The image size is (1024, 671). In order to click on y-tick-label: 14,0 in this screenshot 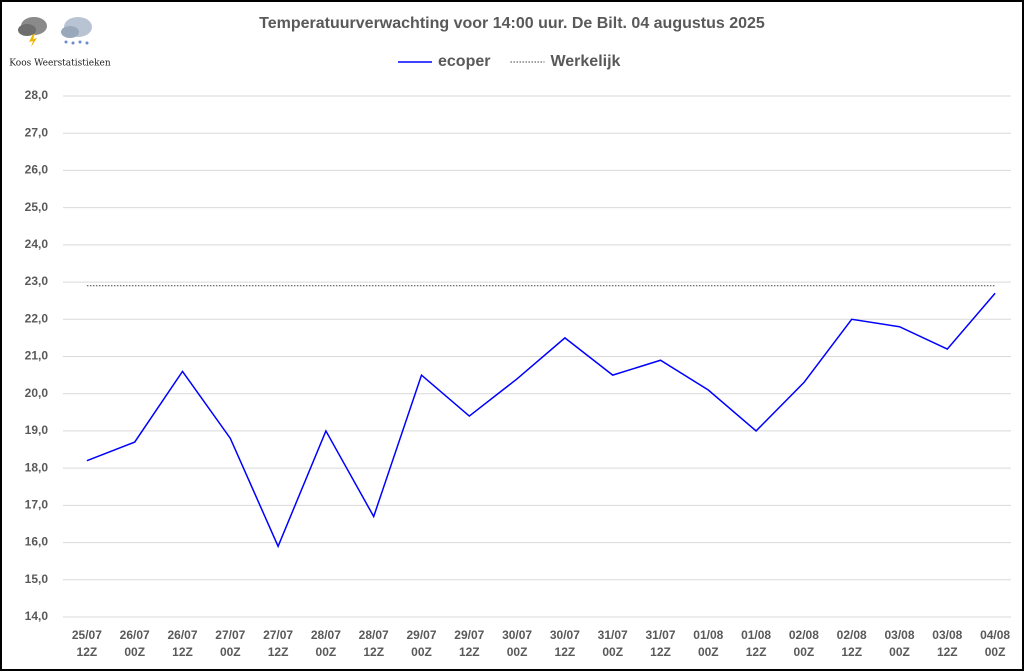, I will do `click(37, 616)`.